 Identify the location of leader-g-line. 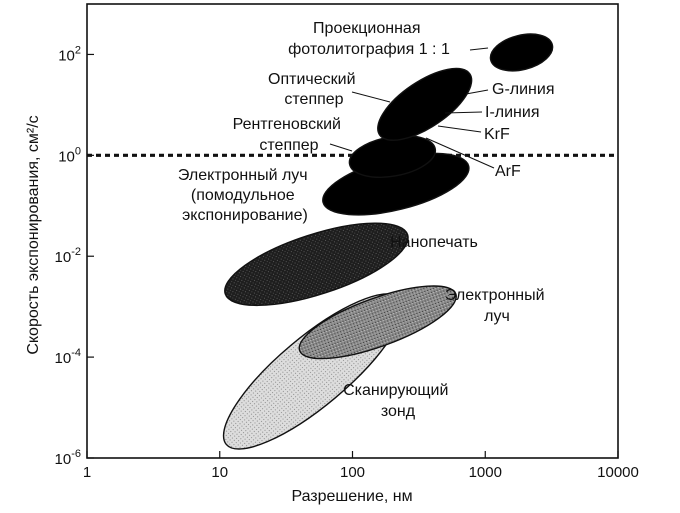
(477, 92).